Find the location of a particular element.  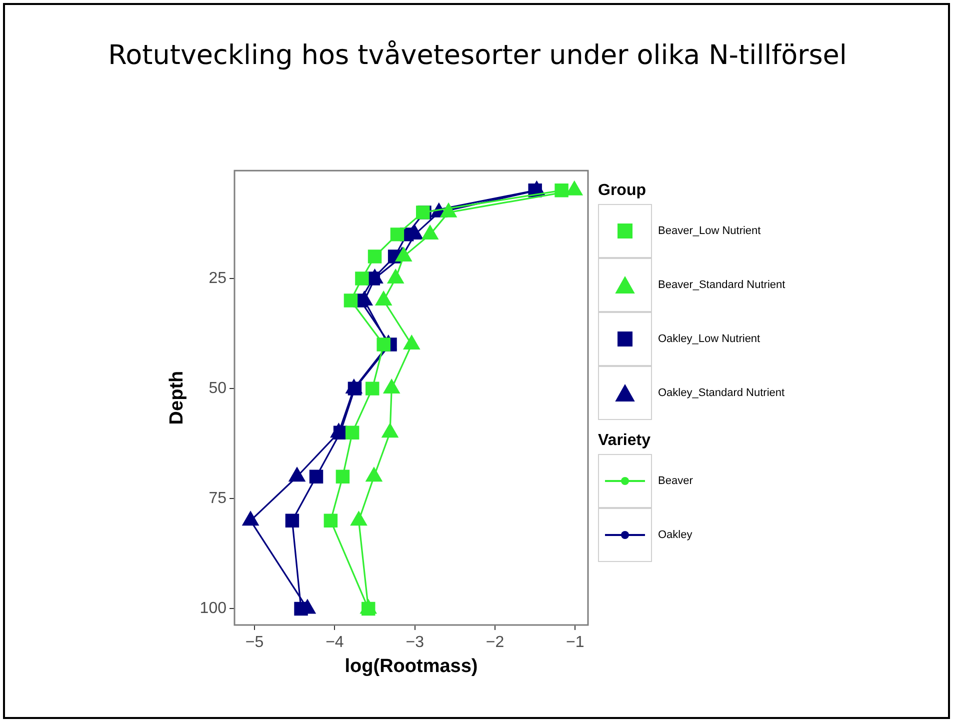

x-tick-label: −5 is located at coordinates (254, 643).